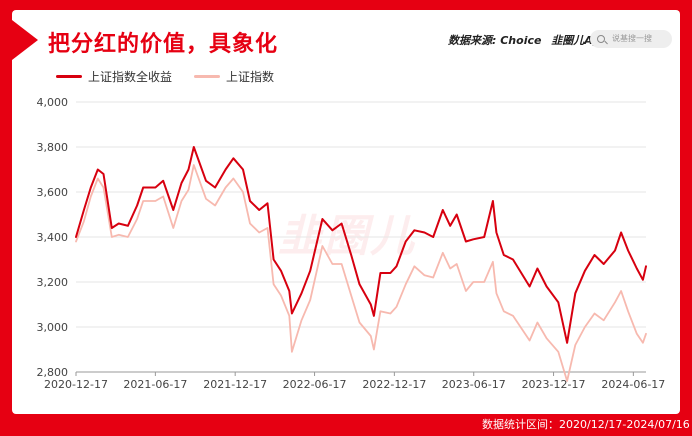 Image resolution: width=692 pixels, height=436 pixels. What do you see at coordinates (53, 282) in the screenshot?
I see `y-tick-label: 3,200` at bounding box center [53, 282].